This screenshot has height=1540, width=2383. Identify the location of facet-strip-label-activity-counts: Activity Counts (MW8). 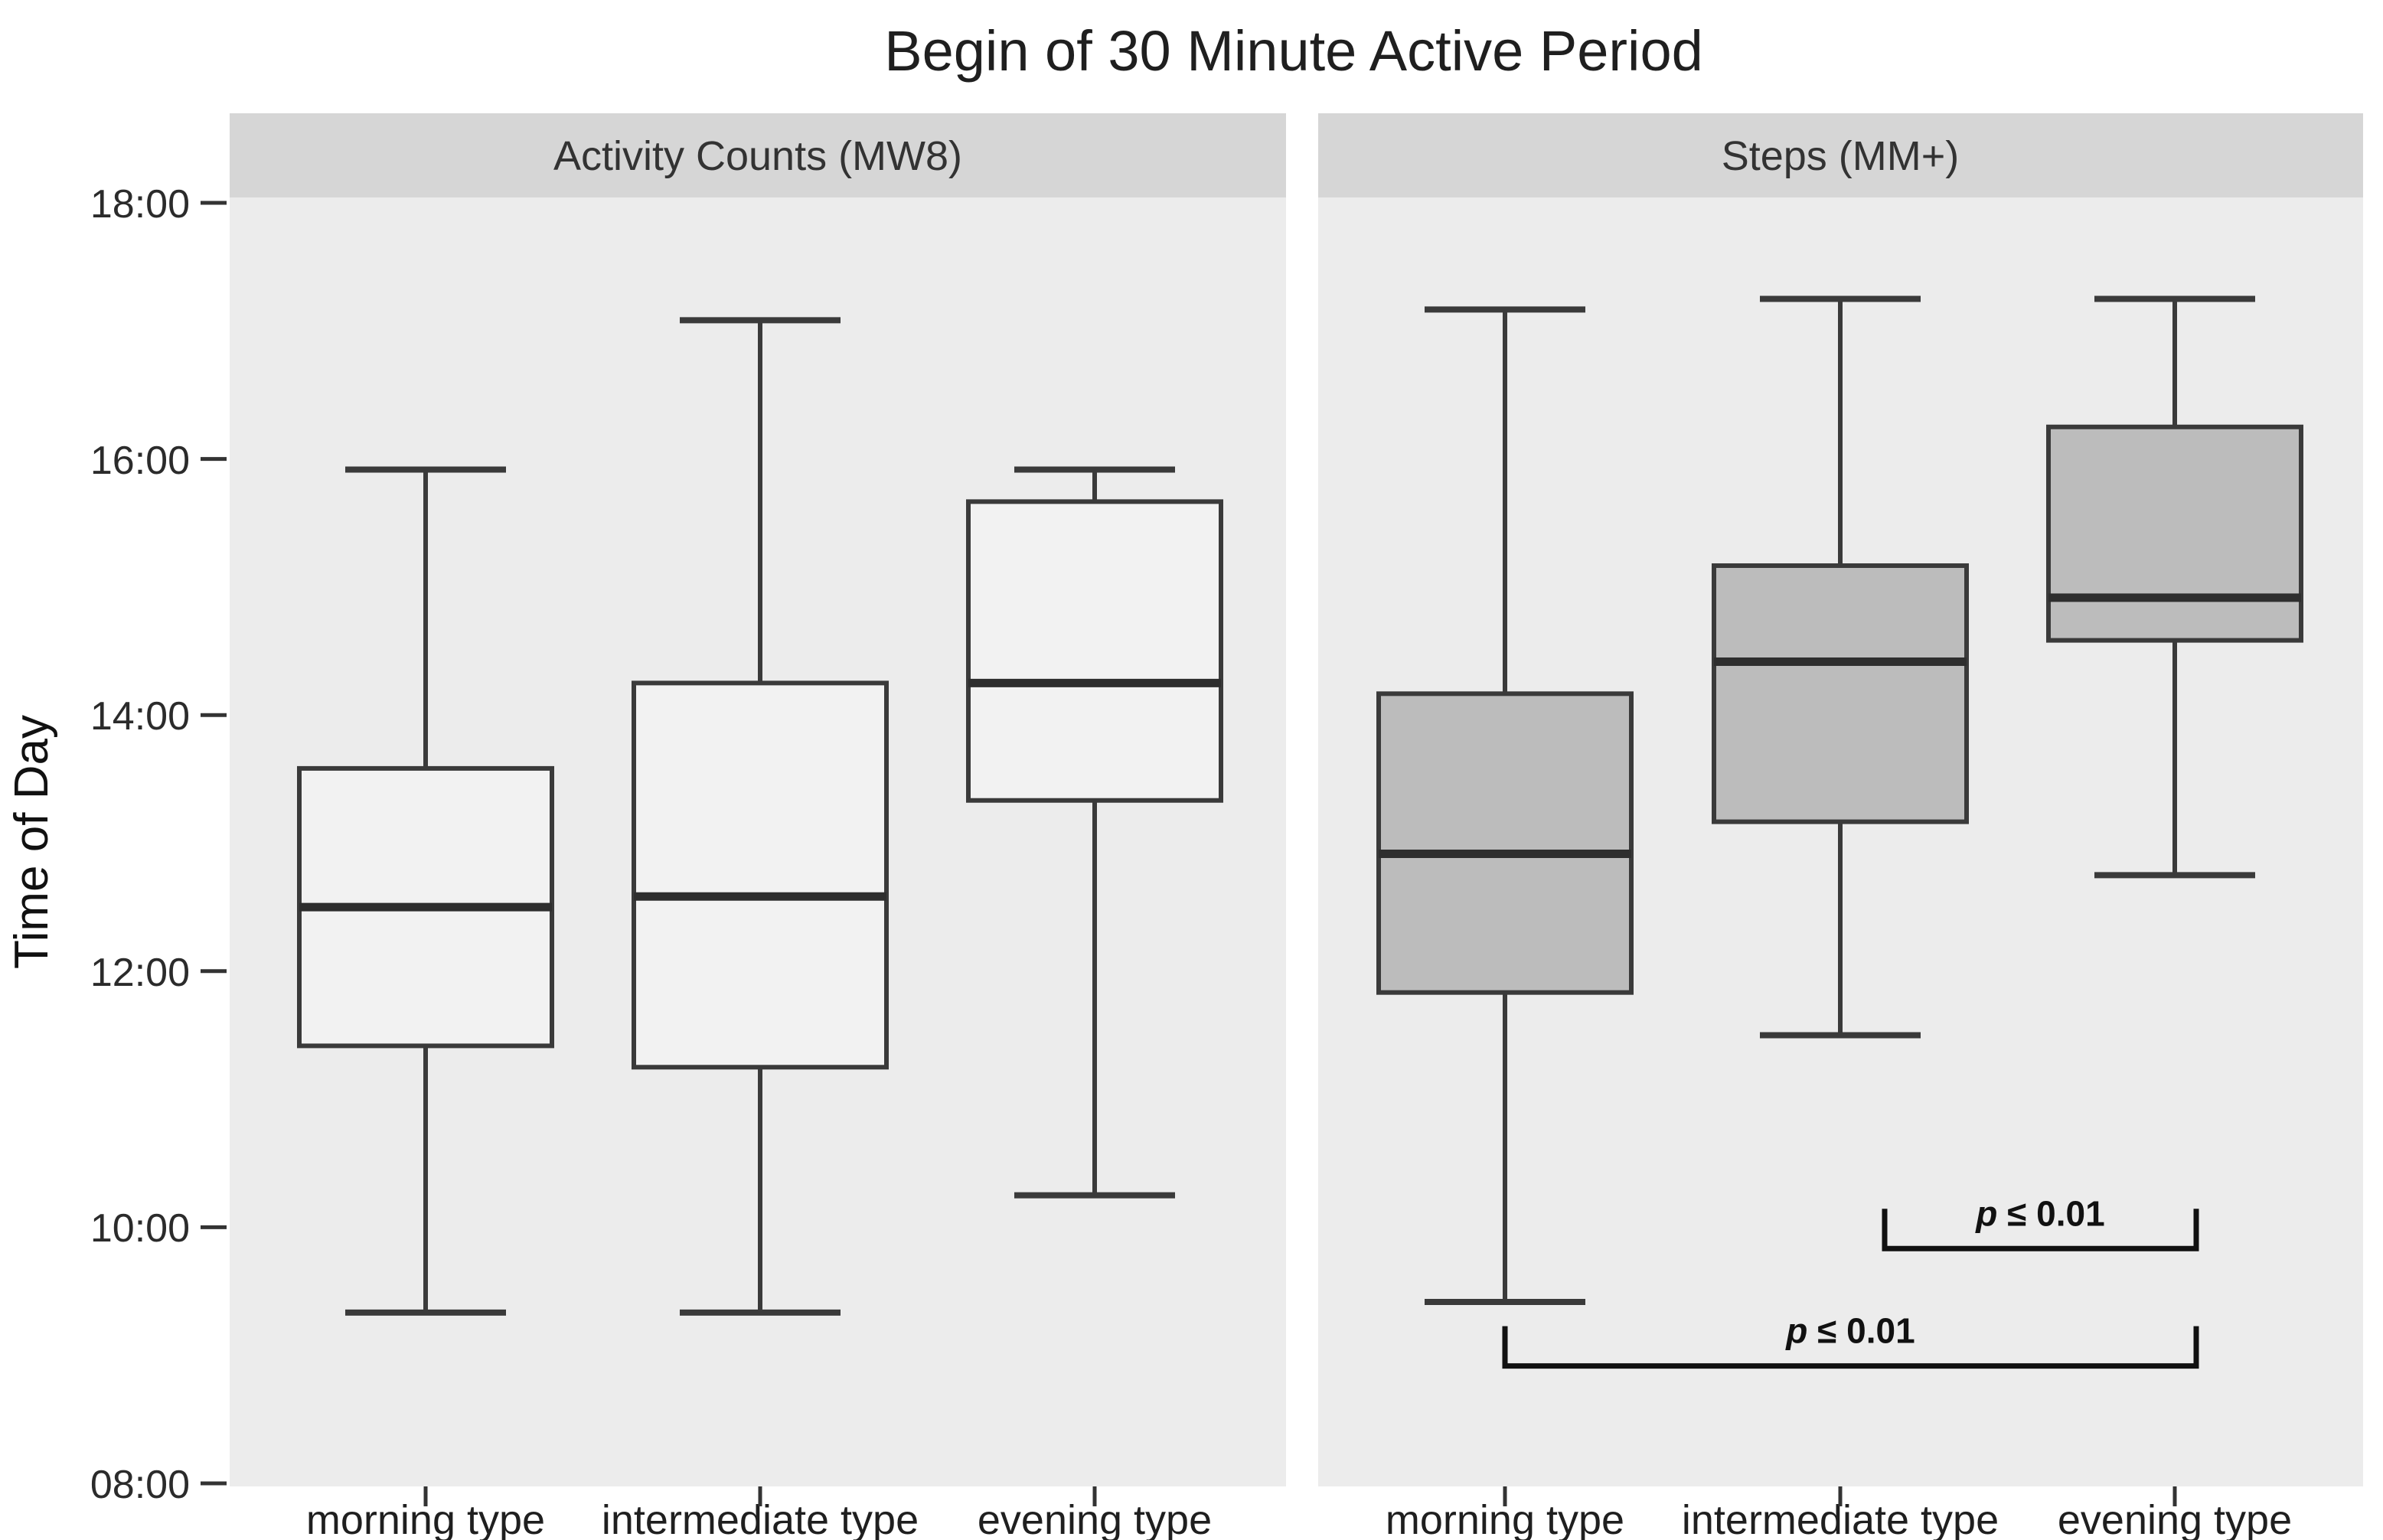
(757, 156).